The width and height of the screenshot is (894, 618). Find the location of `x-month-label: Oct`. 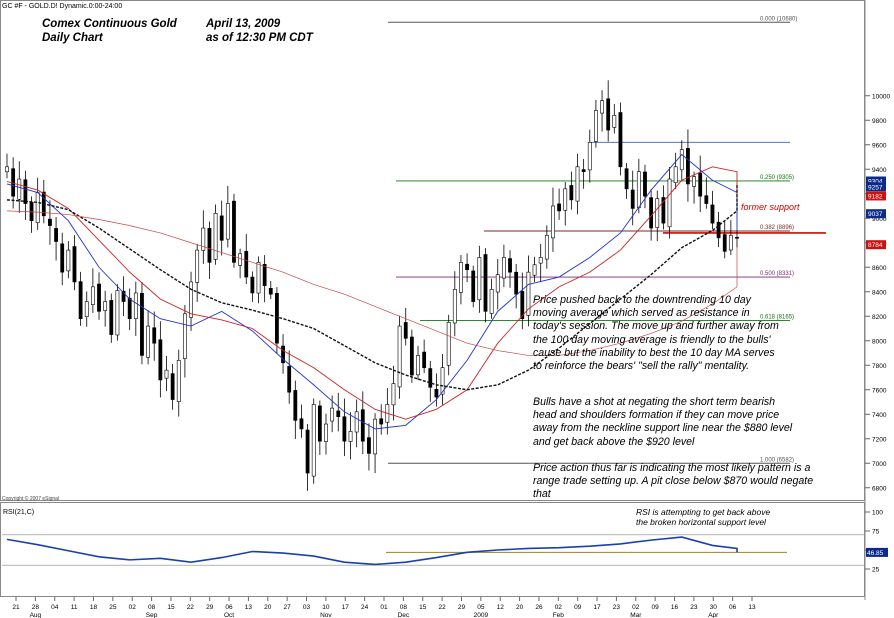

x-month-label: Oct is located at coordinates (229, 615).